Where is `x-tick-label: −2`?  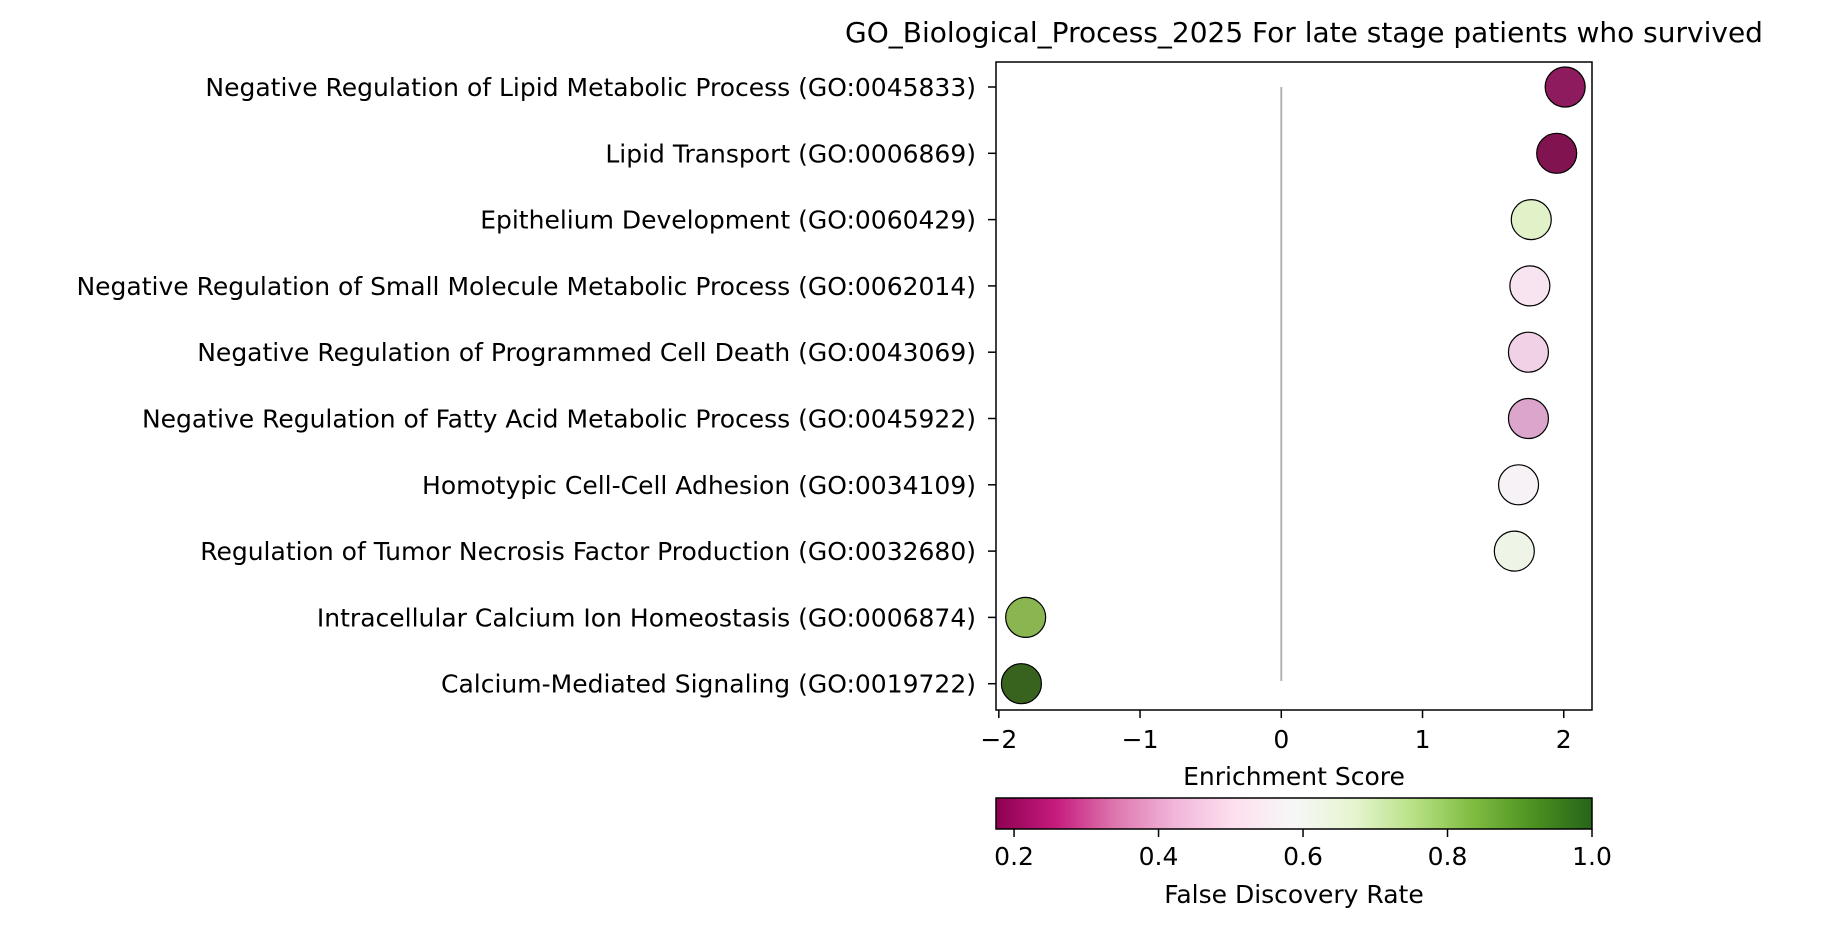 x-tick-label: −2 is located at coordinates (998, 739).